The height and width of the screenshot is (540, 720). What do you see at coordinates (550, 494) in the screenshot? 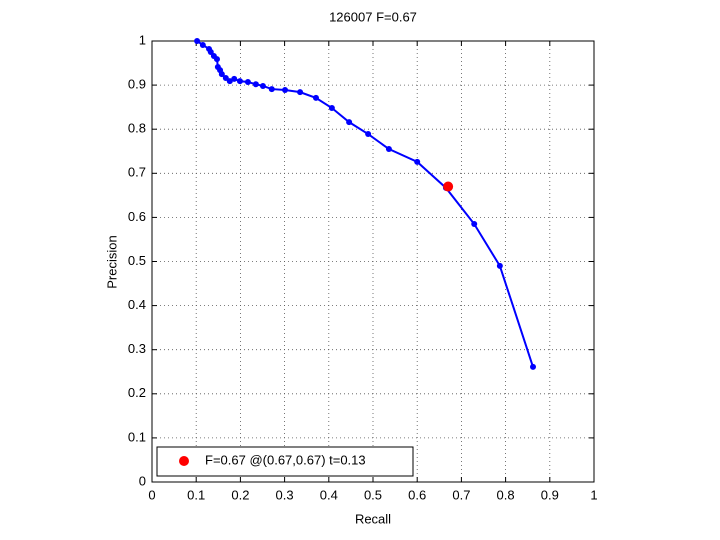
I see `x-tick-label: 0.9` at bounding box center [550, 494].